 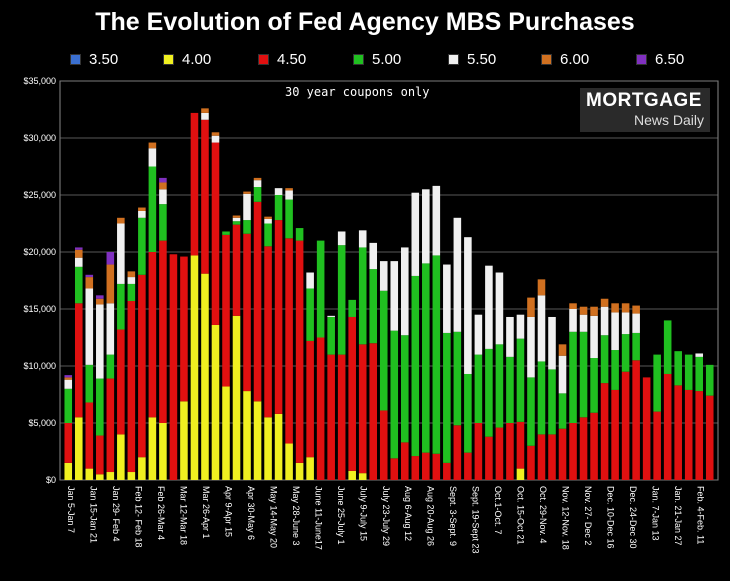 I want to click on legend-item: 6.00, so click(x=565, y=59).